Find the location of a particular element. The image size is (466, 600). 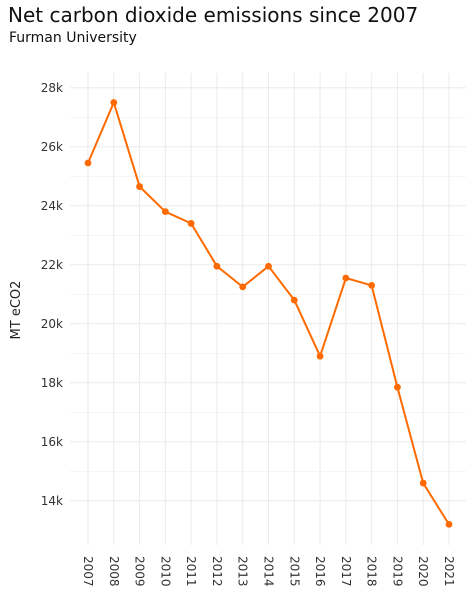

x-tick-label: 2010 is located at coordinates (165, 571).